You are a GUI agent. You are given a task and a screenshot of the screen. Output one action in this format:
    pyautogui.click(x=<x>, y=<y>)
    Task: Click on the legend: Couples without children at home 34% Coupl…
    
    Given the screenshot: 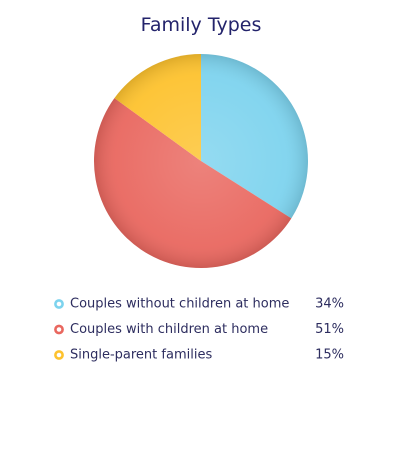 What is the action you would take?
    pyautogui.click(x=199, y=330)
    